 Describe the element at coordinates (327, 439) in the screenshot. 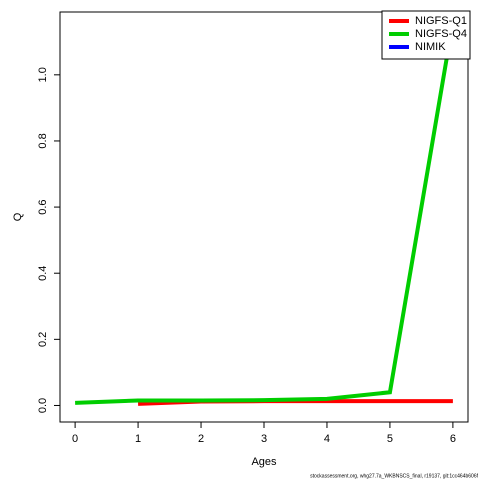

I see `x-tick-label: 4` at that location.